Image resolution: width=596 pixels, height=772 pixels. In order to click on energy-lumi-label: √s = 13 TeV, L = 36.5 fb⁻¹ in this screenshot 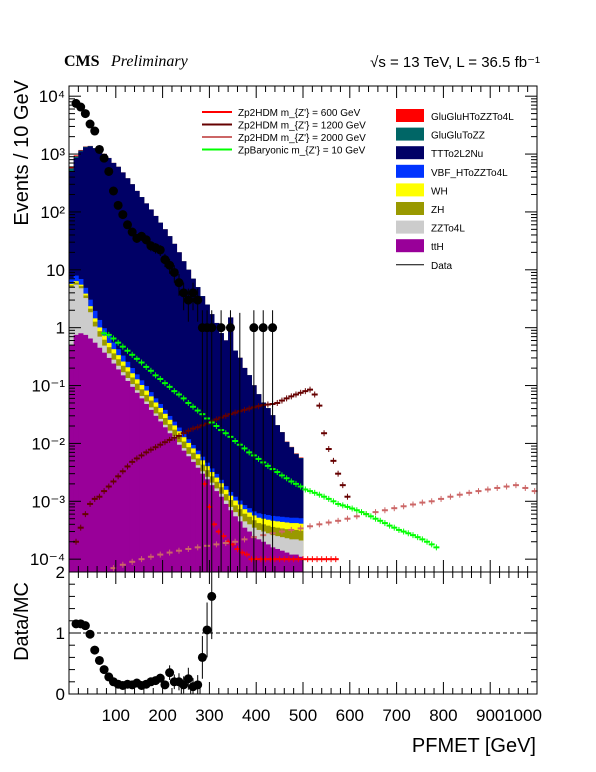, I will do `click(455, 62)`.